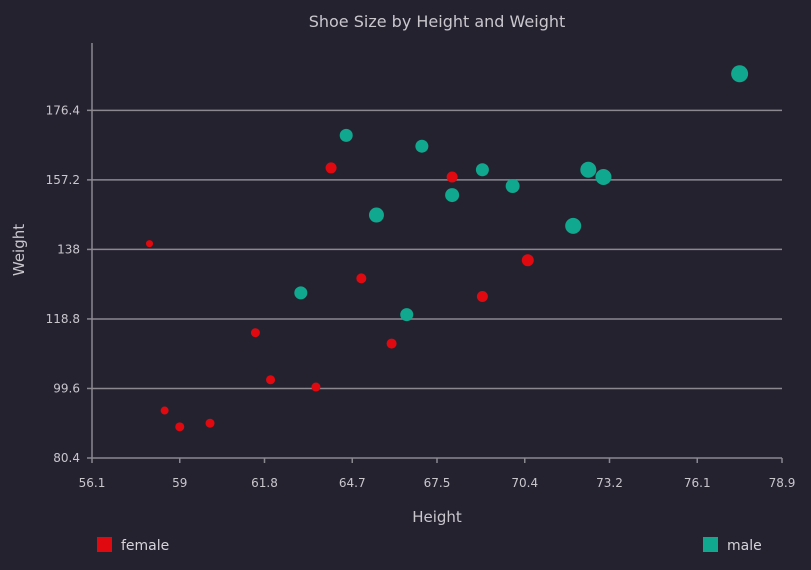  I want to click on x-tick-label: 67.5, so click(437, 483).